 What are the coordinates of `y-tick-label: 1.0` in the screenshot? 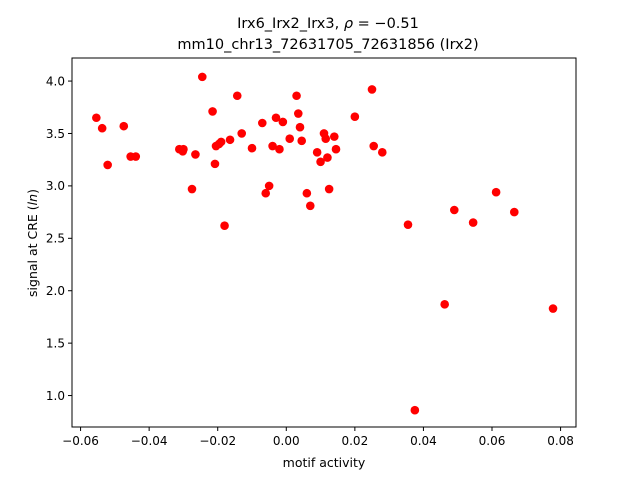 It's located at (55, 396).